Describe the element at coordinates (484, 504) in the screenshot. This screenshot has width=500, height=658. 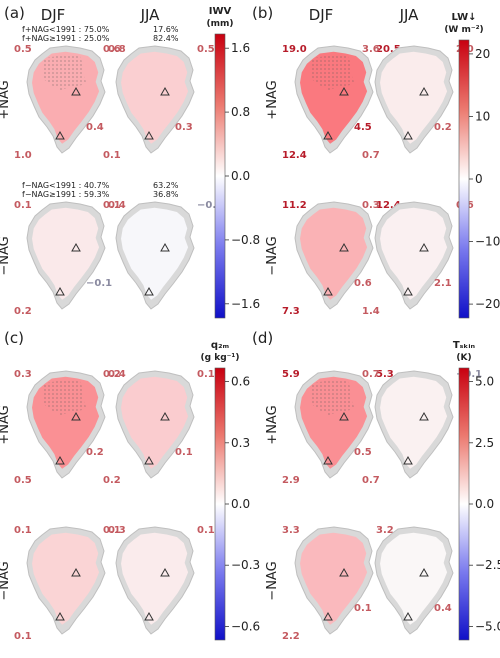
I see `colorbar-tick-label: 0.0` at that location.